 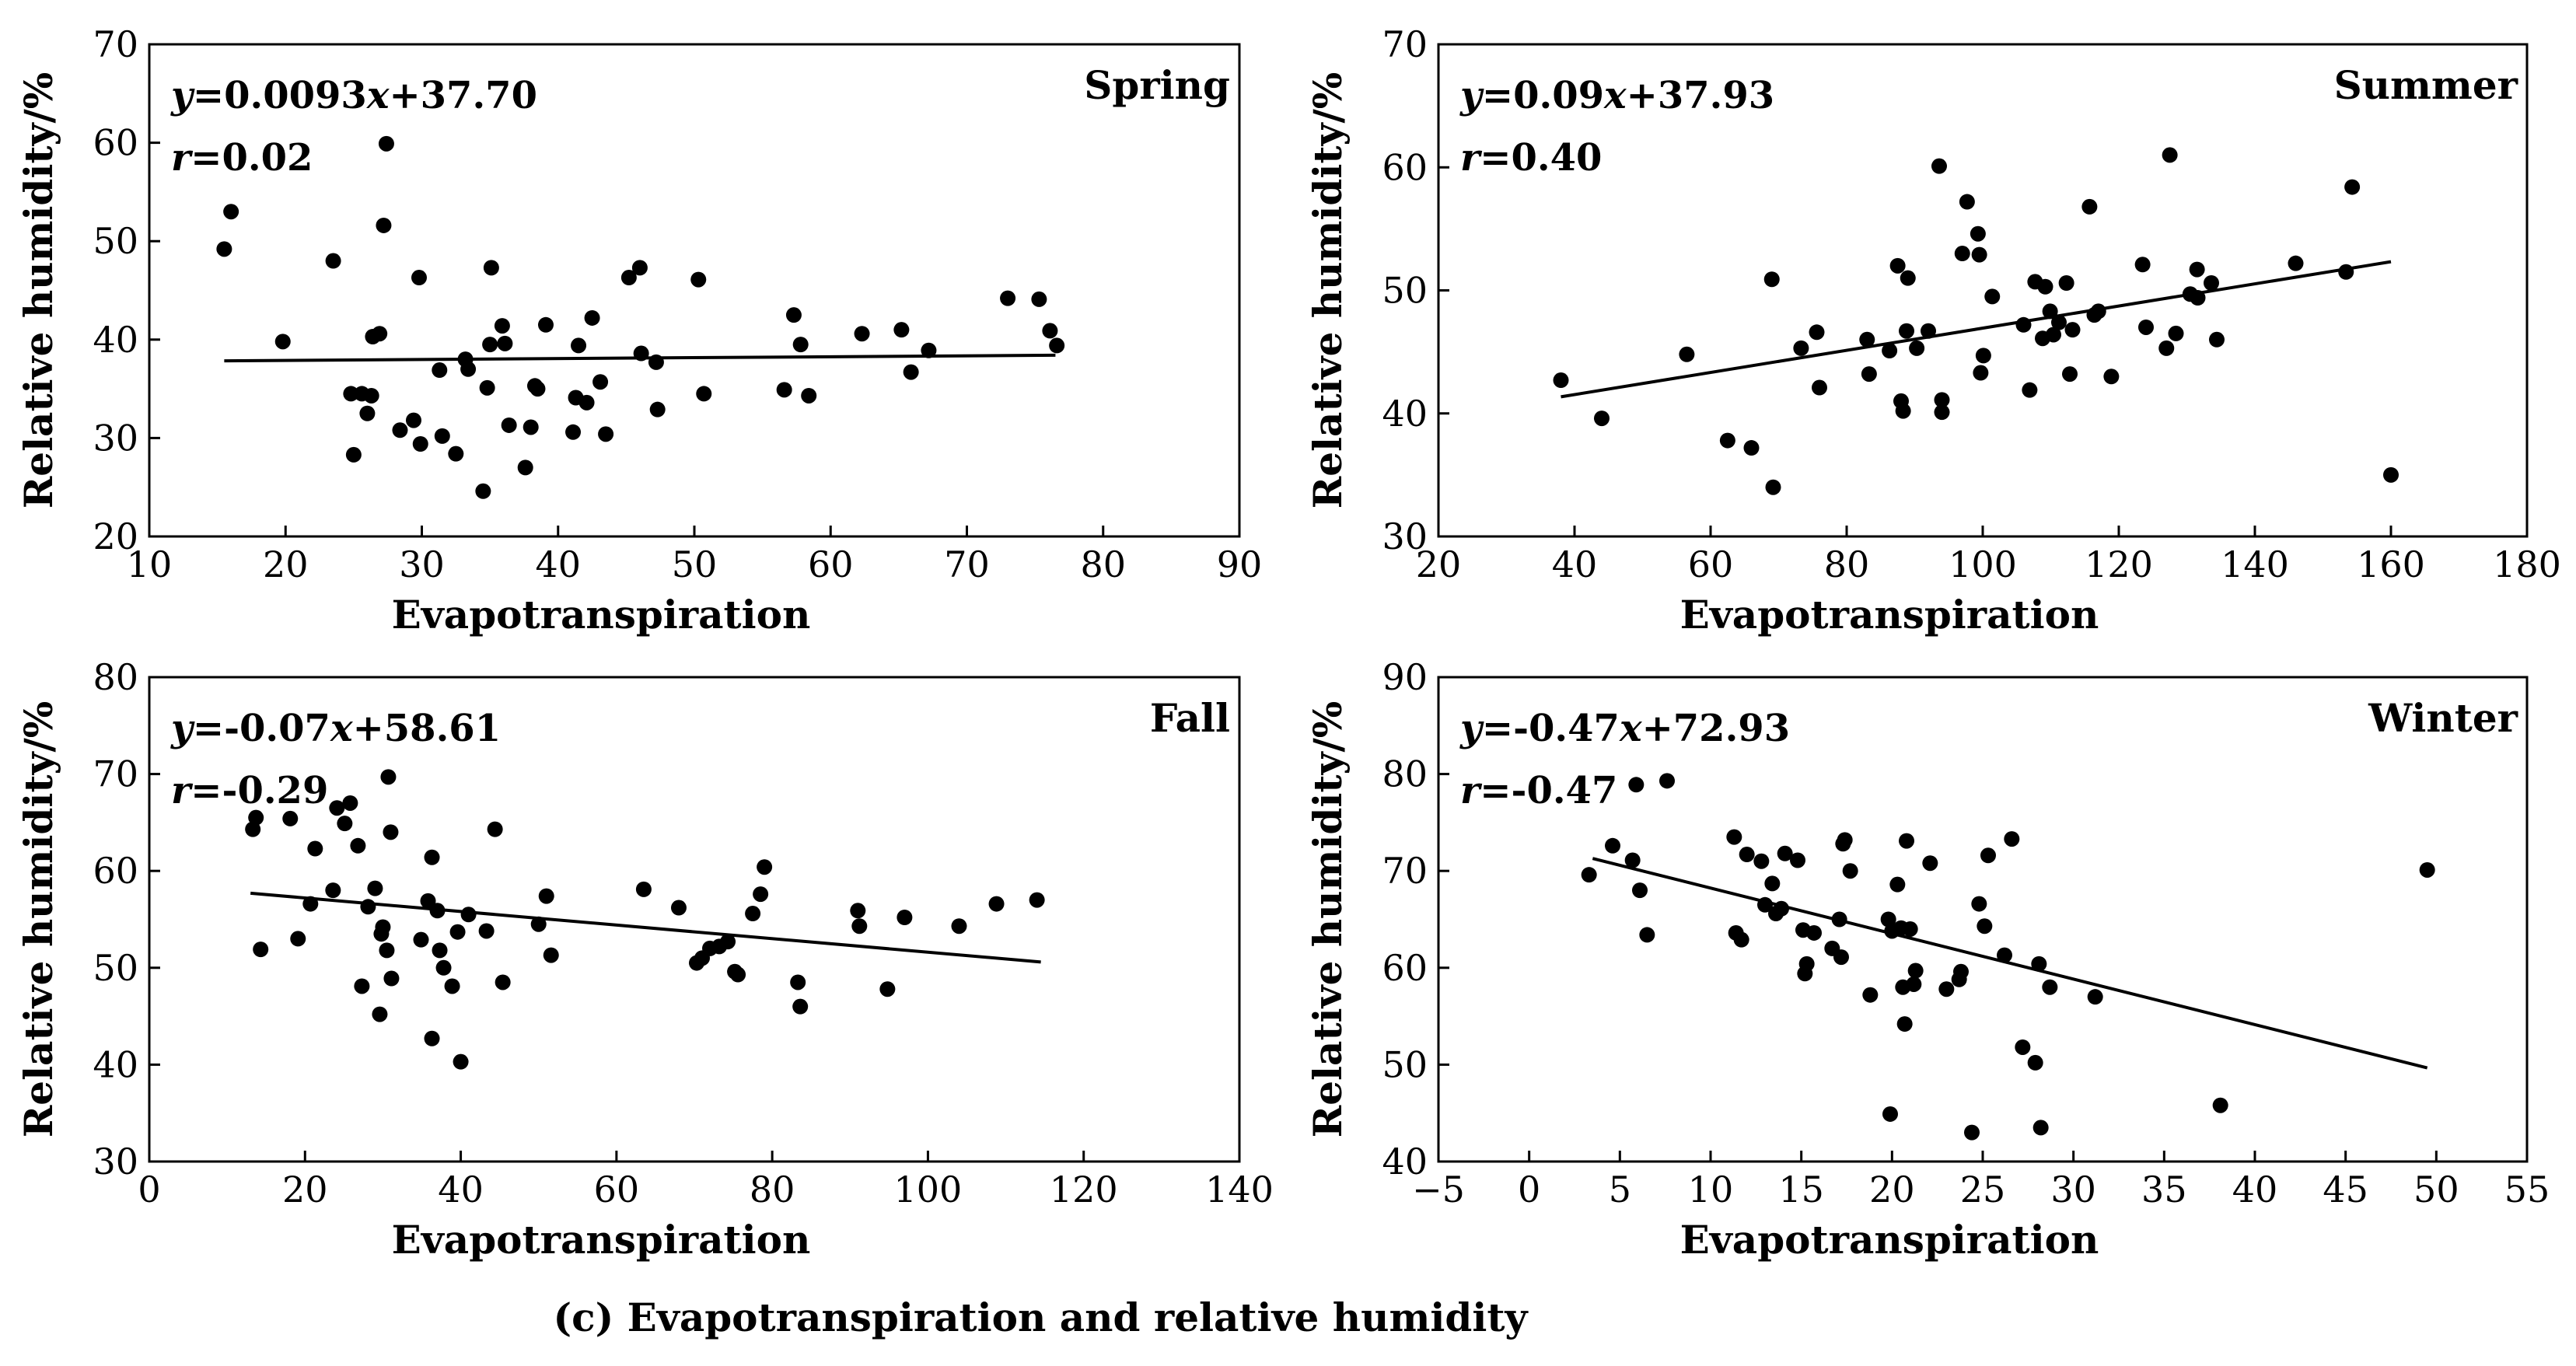 I want to click on winter-x-tick-label: 5, so click(x=1620, y=1190).